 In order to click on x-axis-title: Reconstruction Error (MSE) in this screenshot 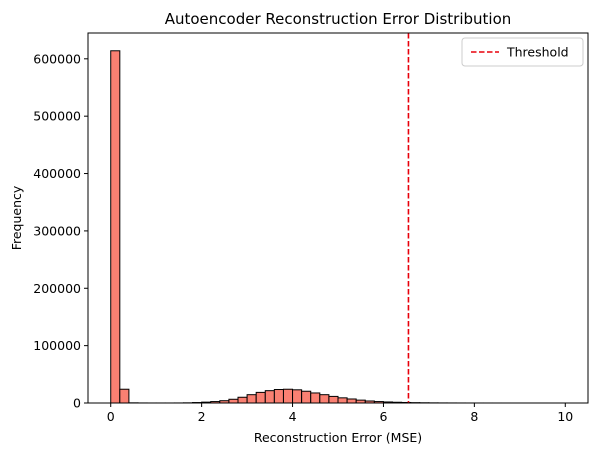, I will do `click(338, 437)`.